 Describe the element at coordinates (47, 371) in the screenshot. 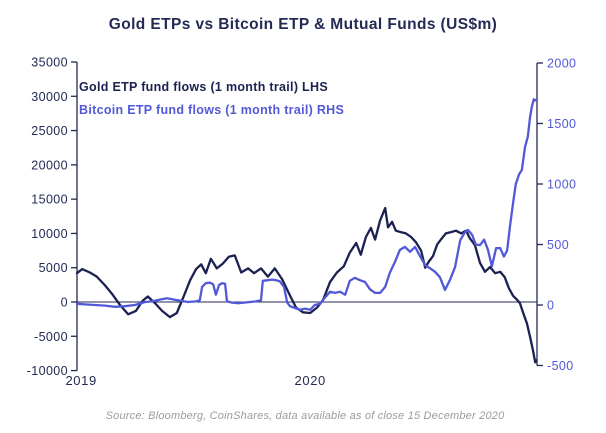

I see `left-tick-label: -10000` at that location.